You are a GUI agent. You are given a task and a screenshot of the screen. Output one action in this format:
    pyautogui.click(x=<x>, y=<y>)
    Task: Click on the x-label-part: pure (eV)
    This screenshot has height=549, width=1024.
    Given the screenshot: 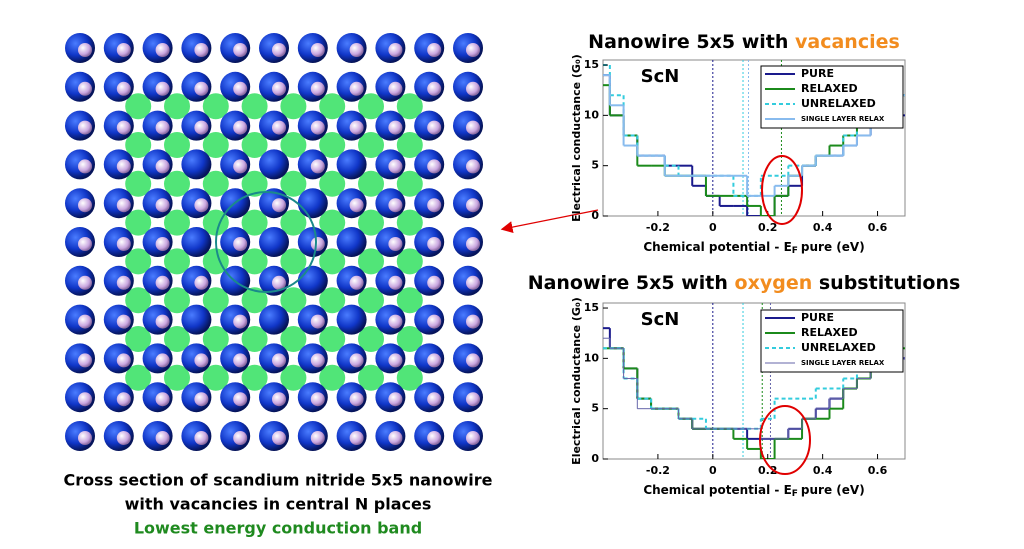 What is the action you would take?
    pyautogui.click(x=833, y=247)
    